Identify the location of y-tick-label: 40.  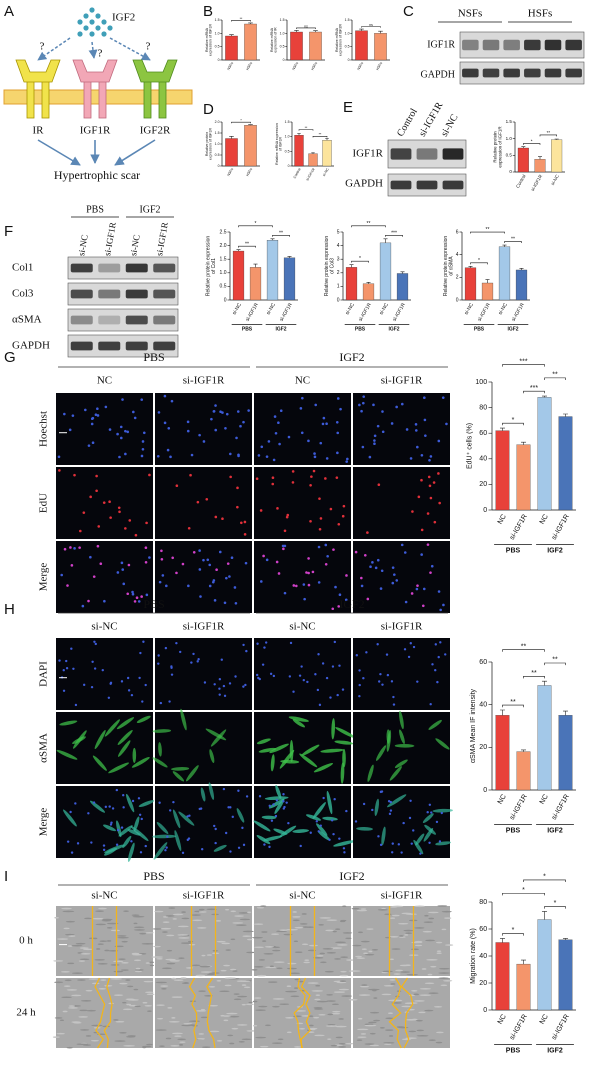
(483, 956).